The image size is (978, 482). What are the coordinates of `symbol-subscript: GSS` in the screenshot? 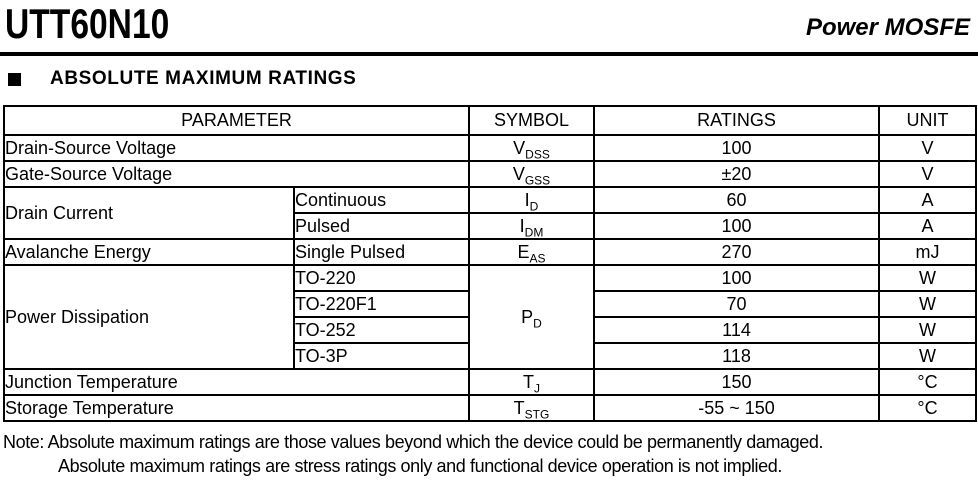 It's located at (537, 180).